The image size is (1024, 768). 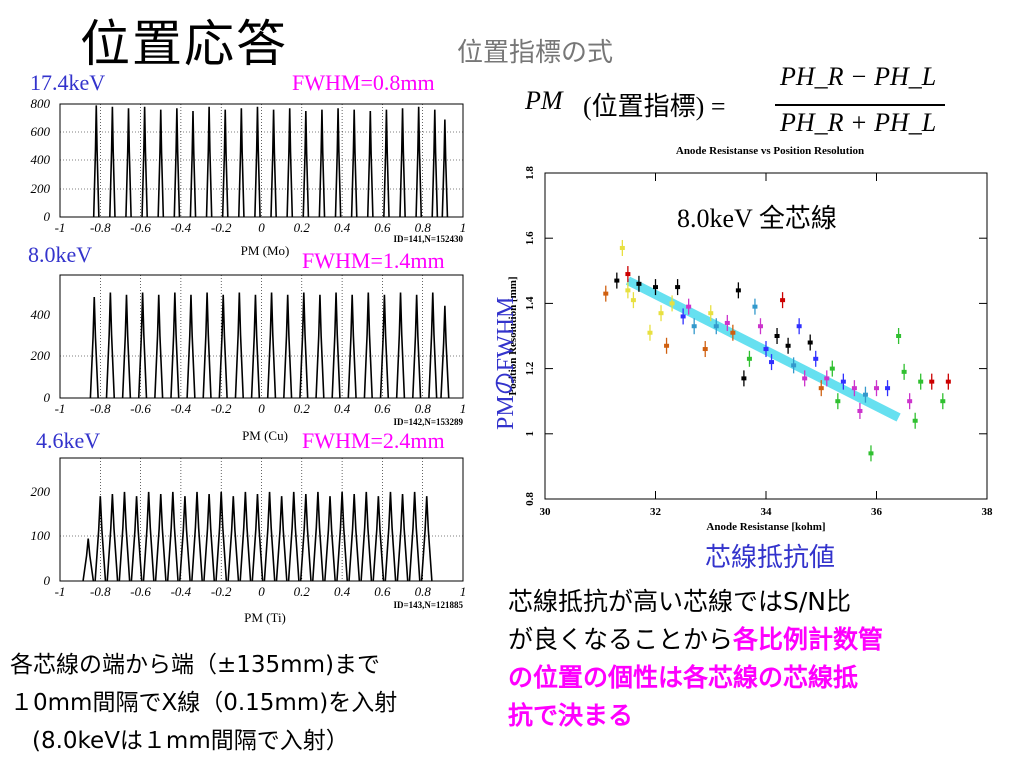 I want to click on y-tick-label: 1.8, so click(x=530, y=173).